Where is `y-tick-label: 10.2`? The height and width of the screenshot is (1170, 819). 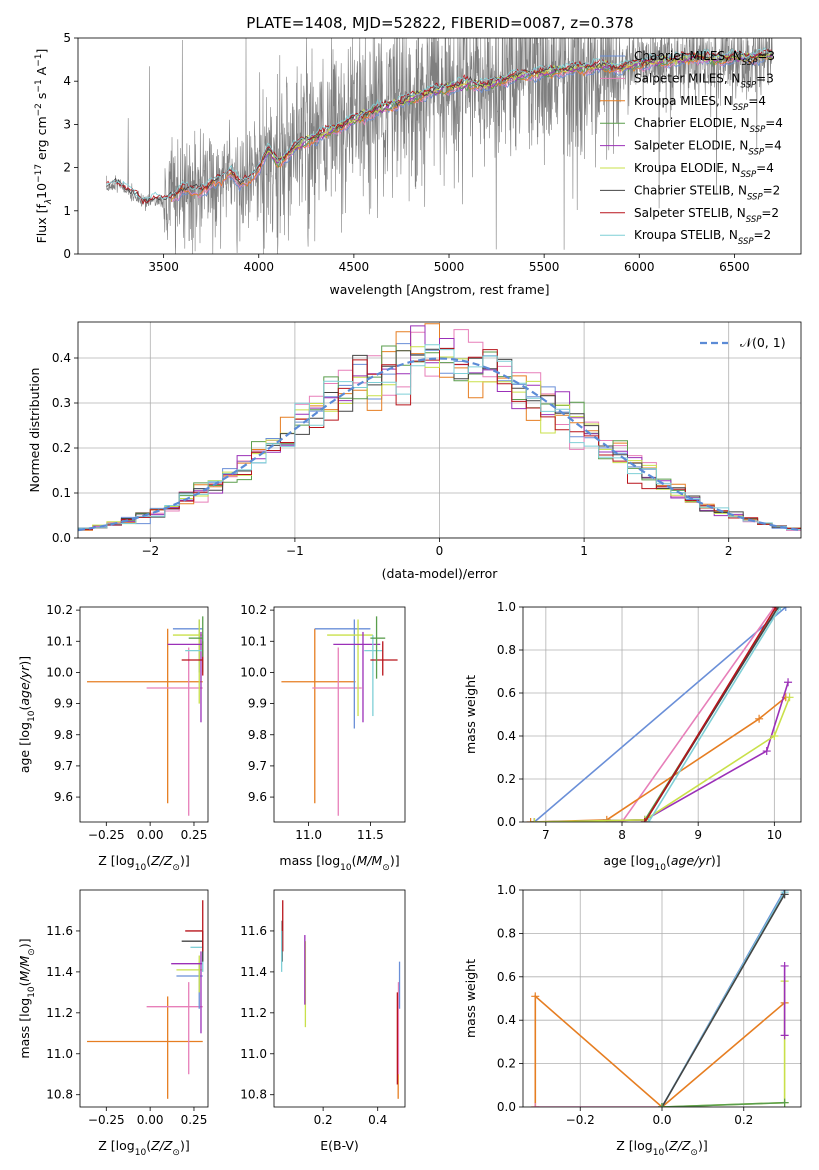
y-tick-label: 10.2 is located at coordinates (253, 610).